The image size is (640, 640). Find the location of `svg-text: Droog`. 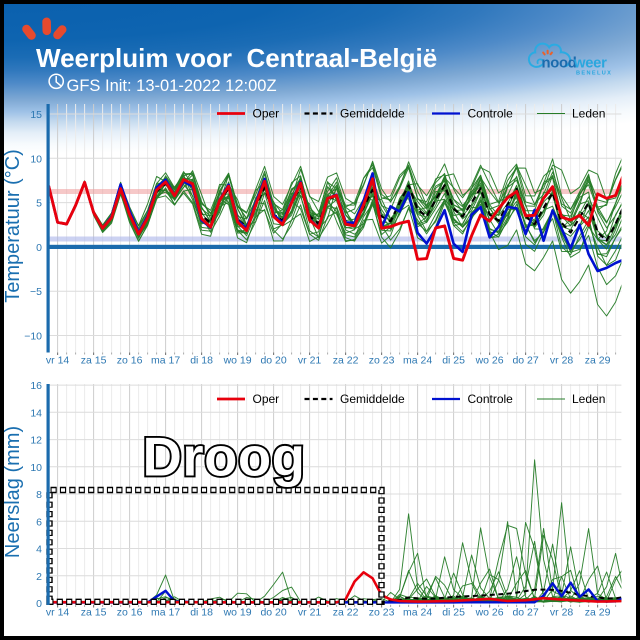

svg-text: Droog is located at coordinates (224, 457).